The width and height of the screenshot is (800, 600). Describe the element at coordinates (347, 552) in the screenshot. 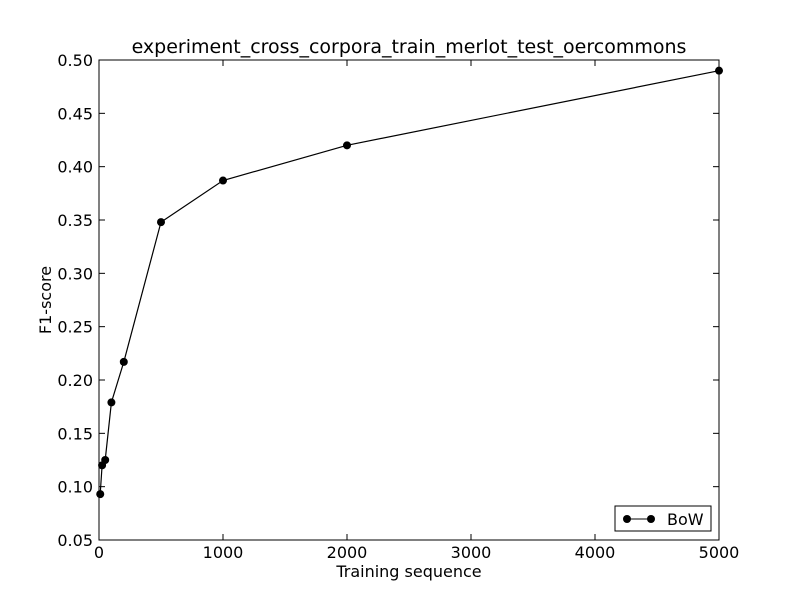

I see `x-tick-label: 2000` at that location.